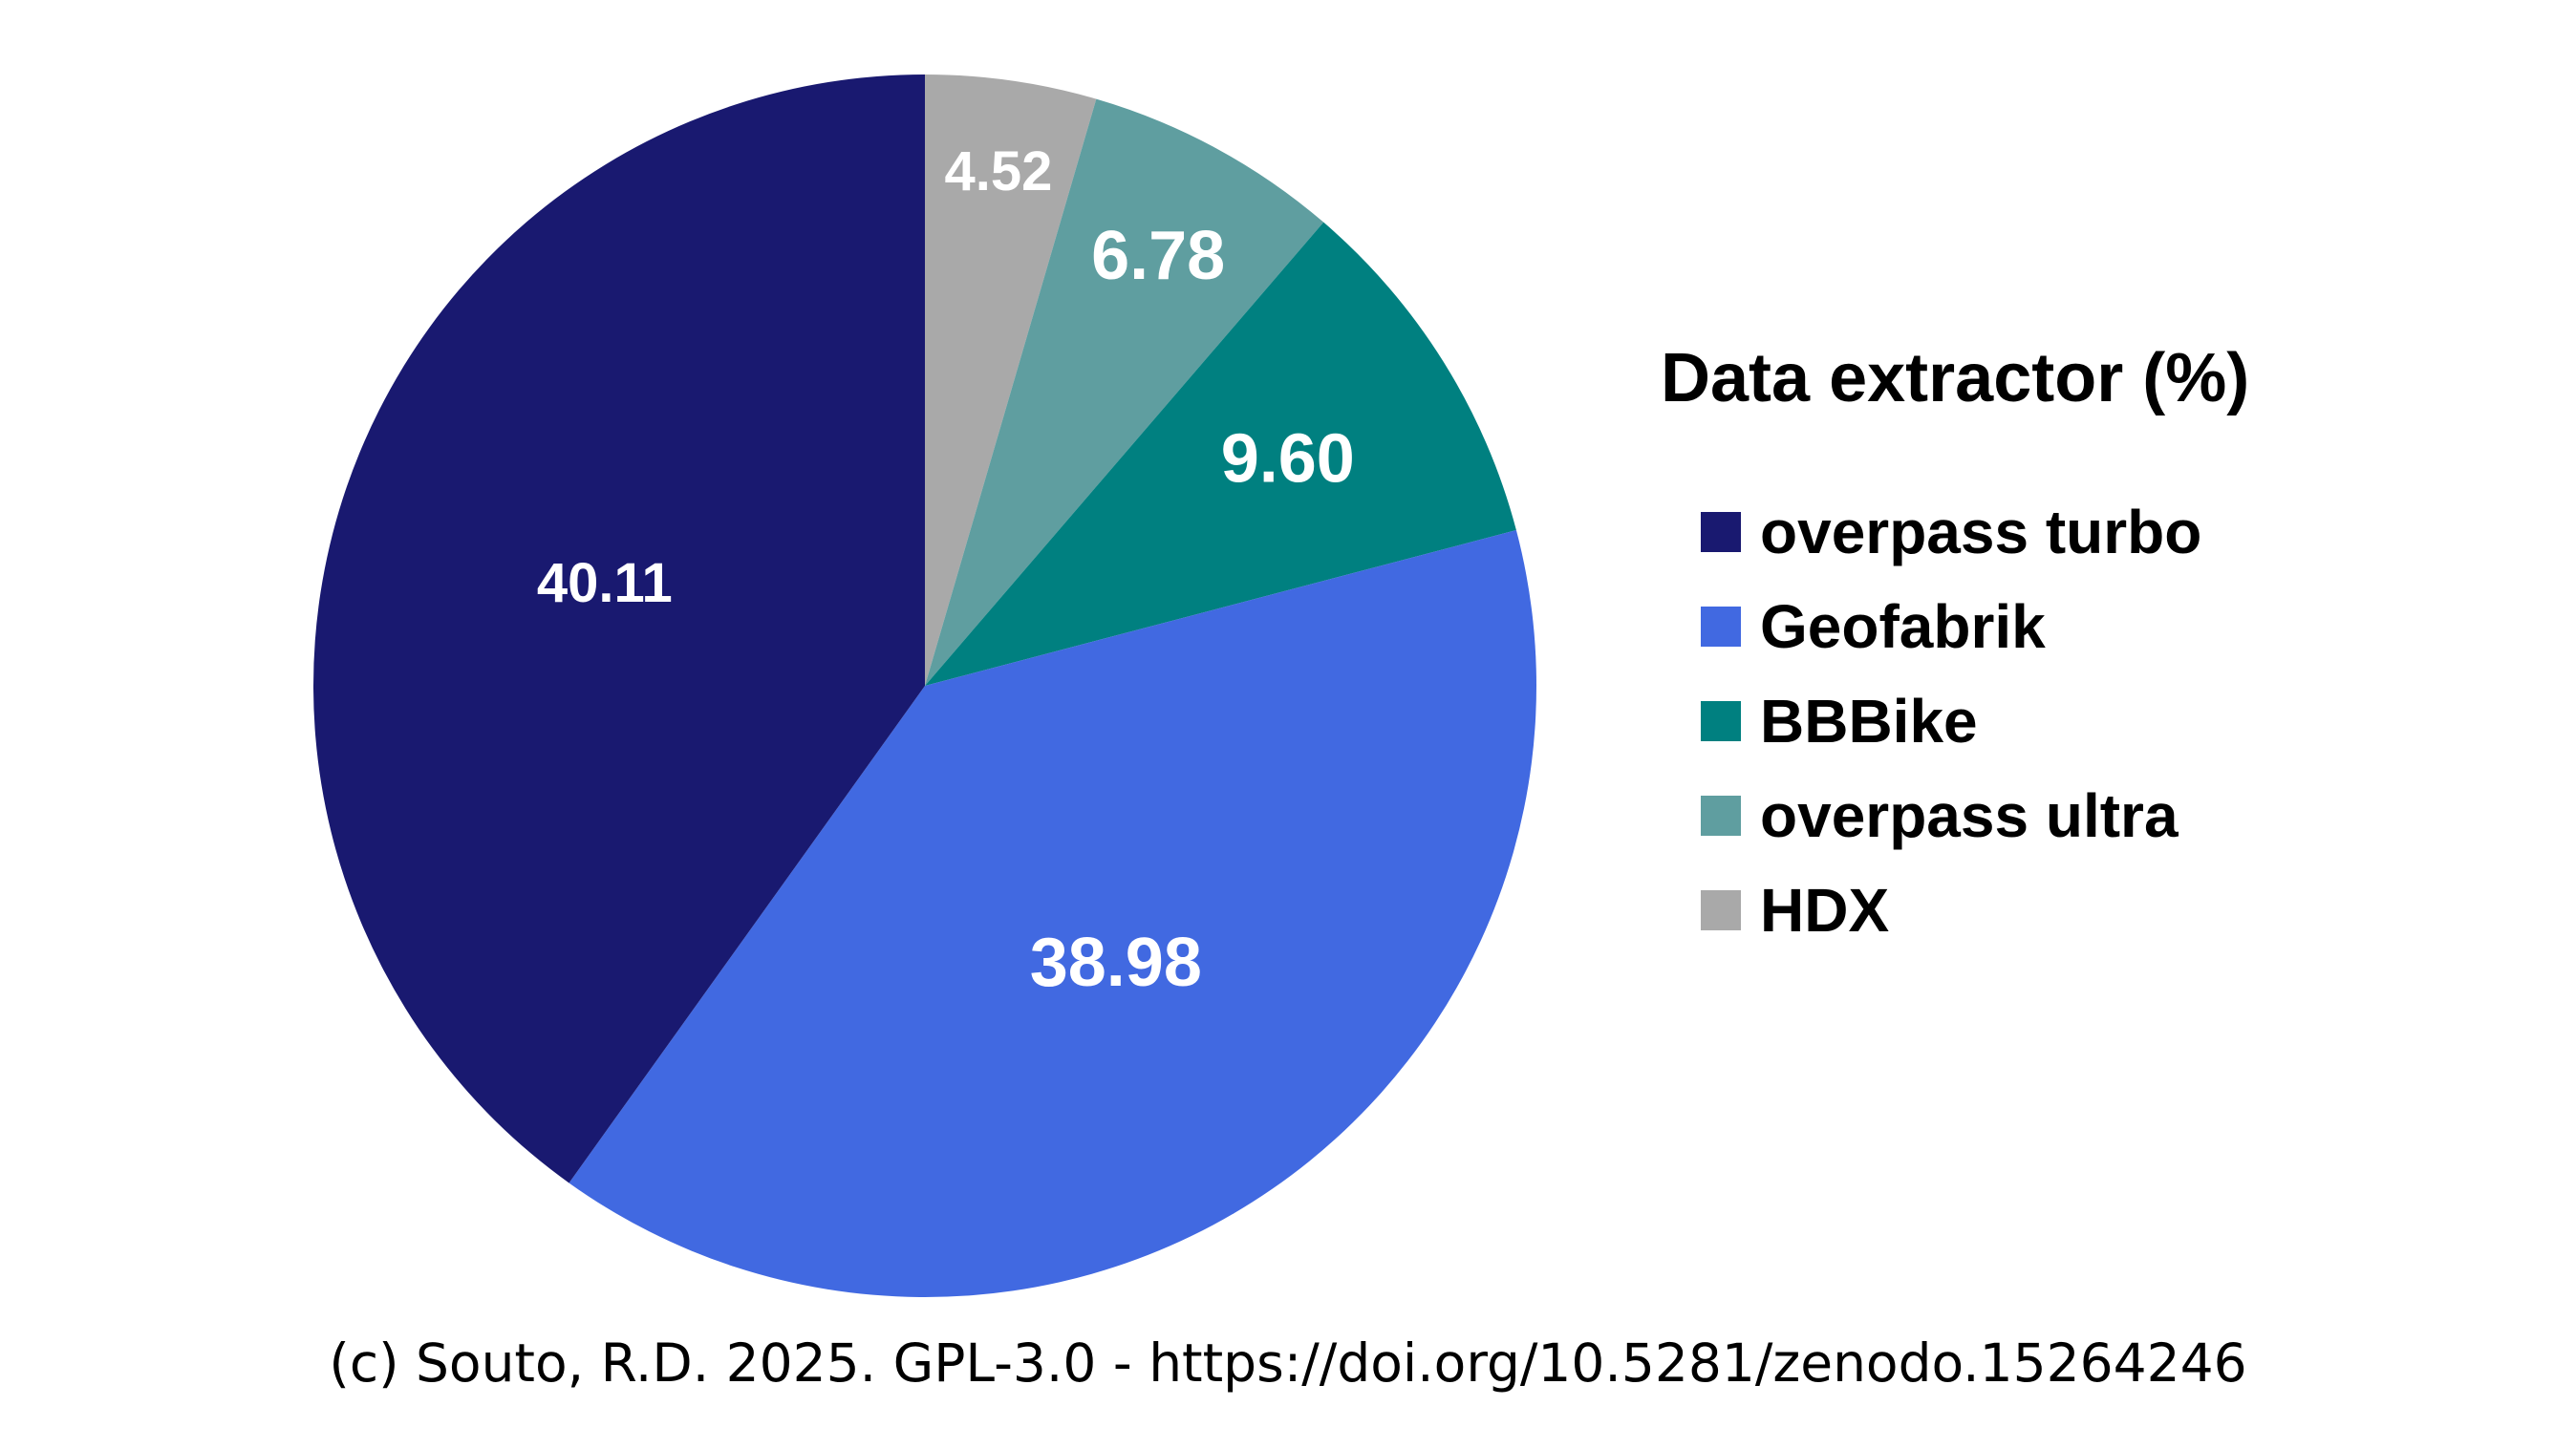 The height and width of the screenshot is (1449, 2576). Describe the element at coordinates (1824, 910) in the screenshot. I see `legend-label-hdx: HDX` at that location.